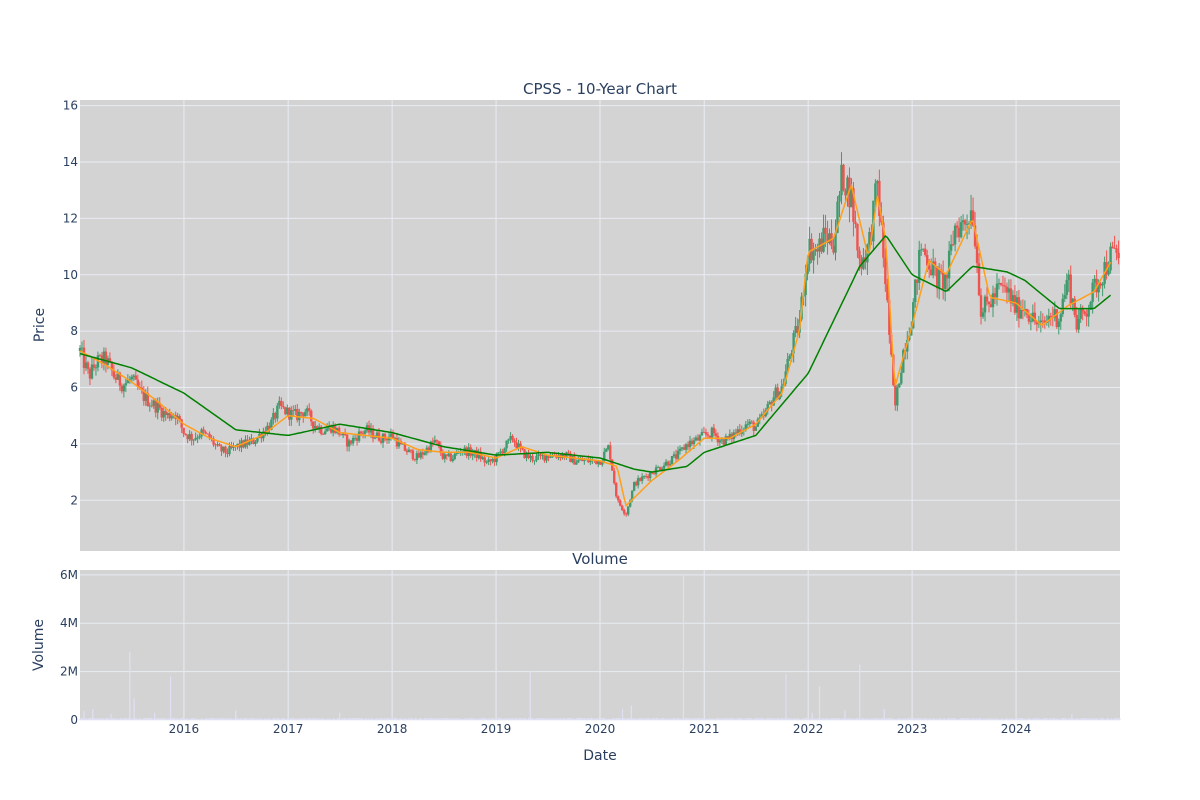  What do you see at coordinates (288, 729) in the screenshot?
I see `x-tick-label: 2017` at bounding box center [288, 729].